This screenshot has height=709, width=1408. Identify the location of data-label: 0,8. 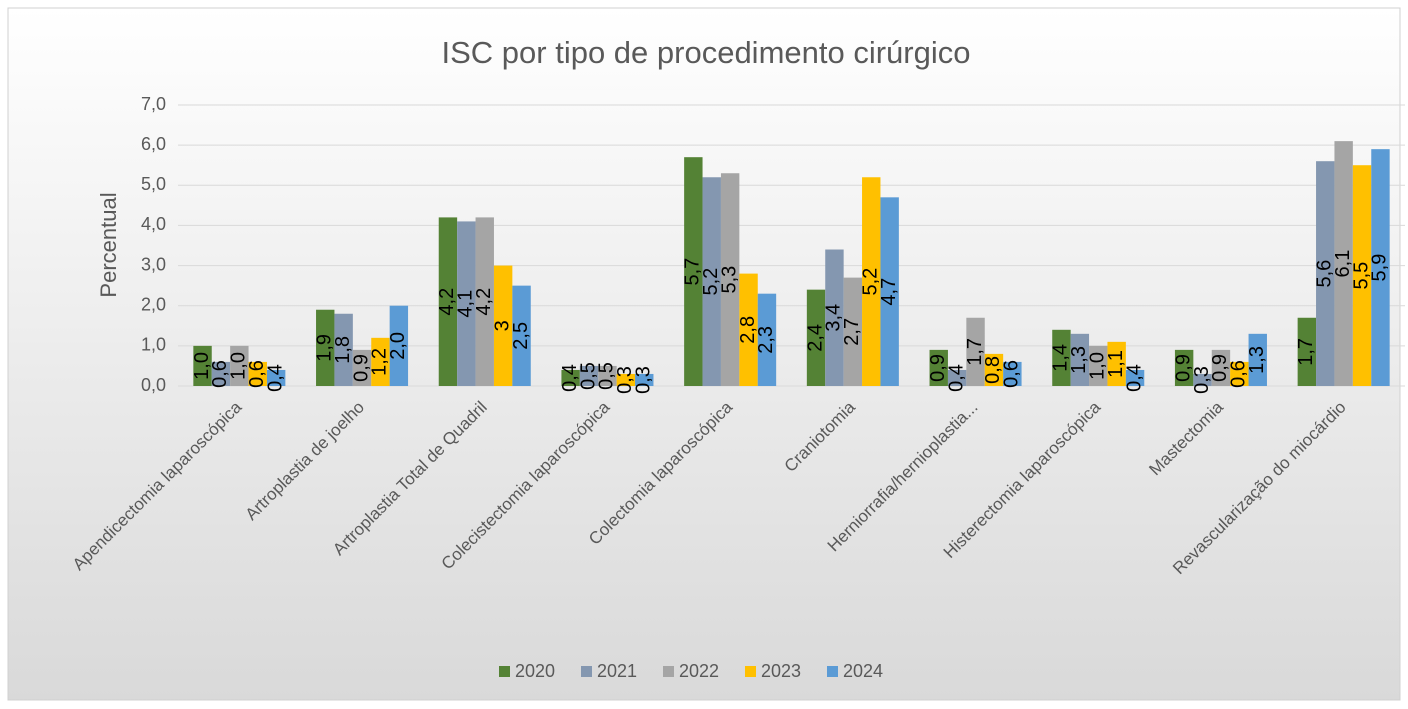
(993, 370).